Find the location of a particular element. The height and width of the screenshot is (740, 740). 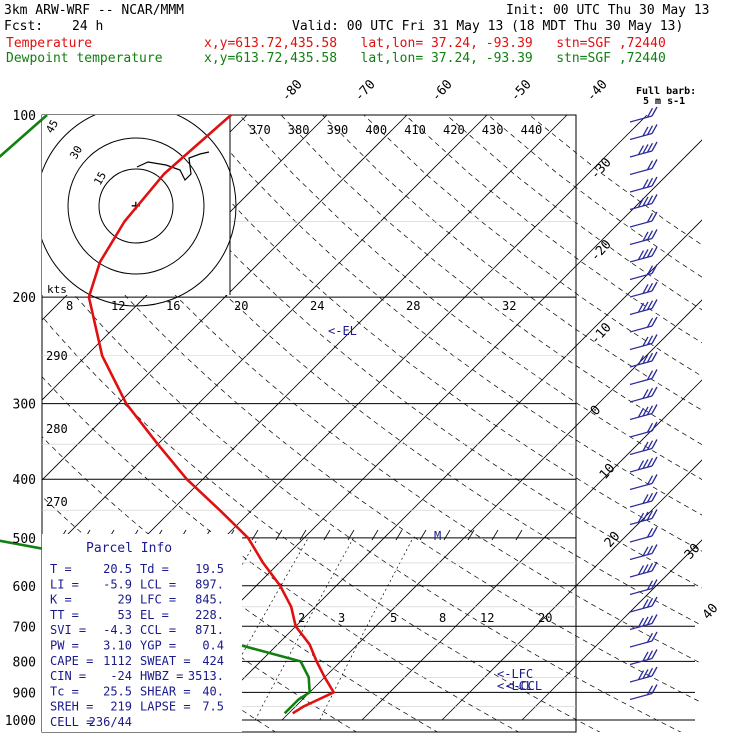

mixing-ratio-label: 2 is located at coordinates (301, 618).